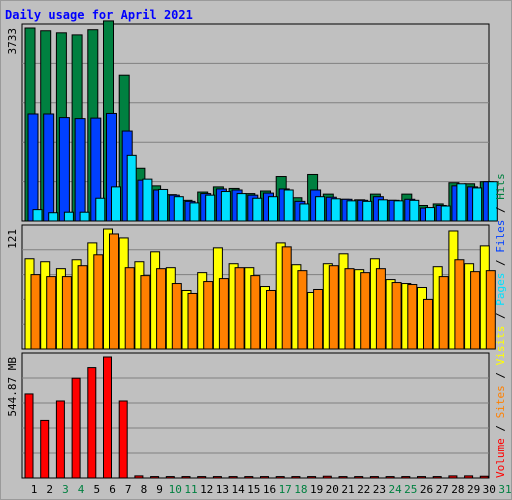 The image size is (512, 500). I want to click on x-tick-label: 23, so click(379, 489).